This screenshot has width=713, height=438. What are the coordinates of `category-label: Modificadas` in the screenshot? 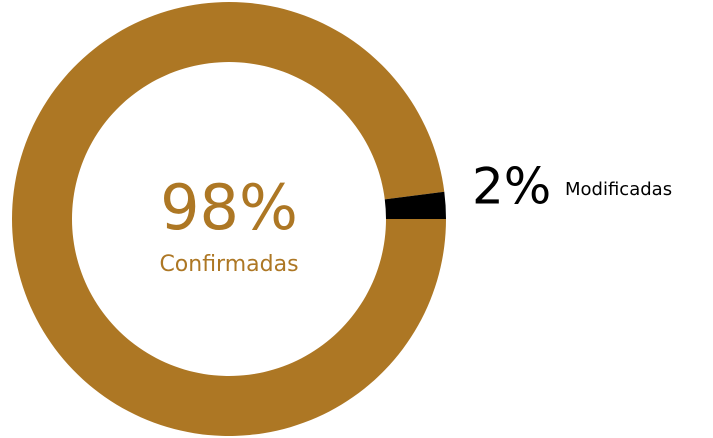 It's located at (618, 189).